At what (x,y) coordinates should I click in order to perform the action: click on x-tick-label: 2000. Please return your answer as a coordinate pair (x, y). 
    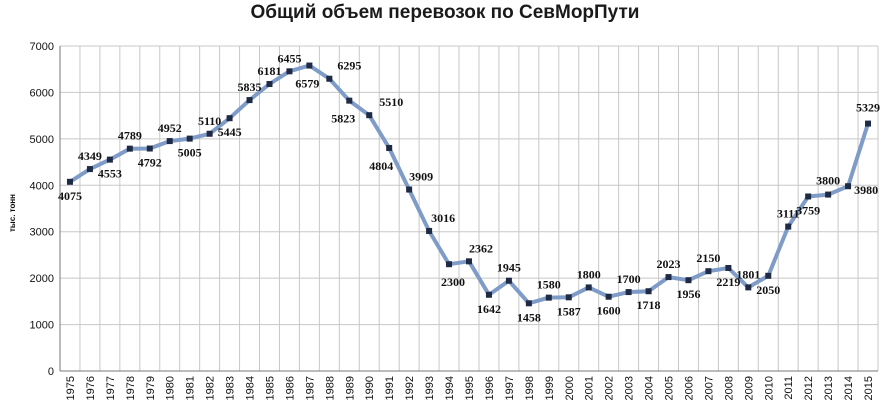
    Looking at the image, I should click on (570, 388).